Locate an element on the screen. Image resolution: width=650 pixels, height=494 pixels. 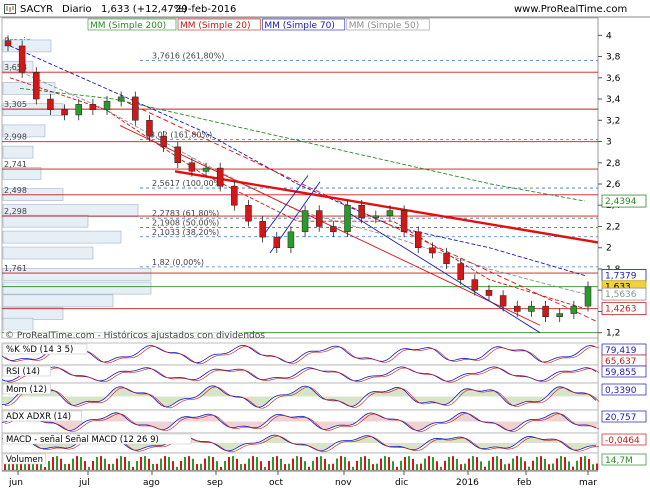
last-price-label: 1,633 (+12,47%) is located at coordinates (144, 9).